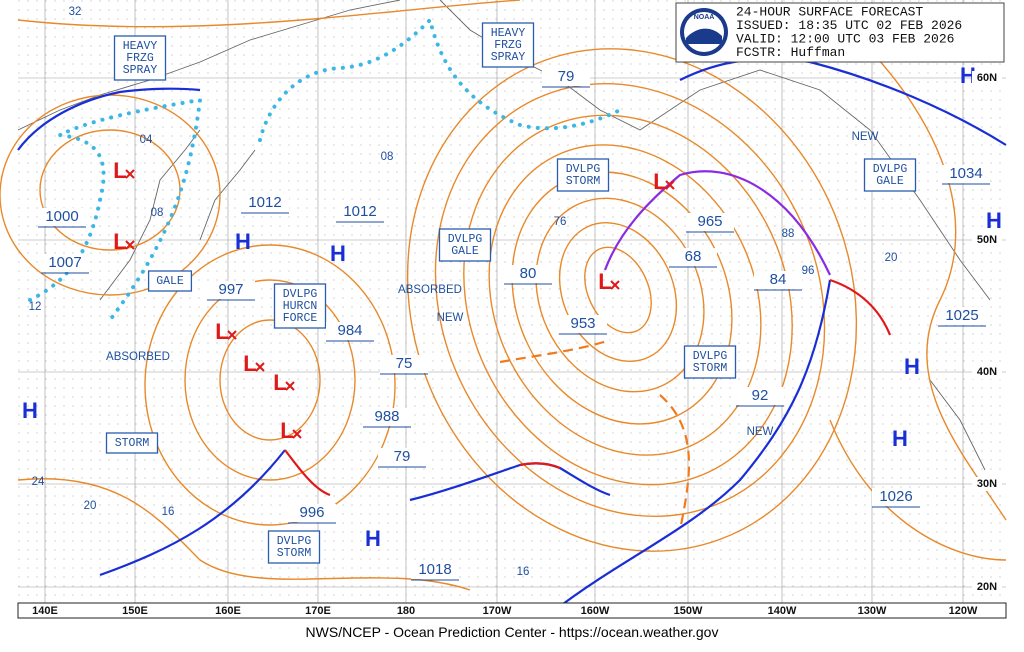  Describe the element at coordinates (497, 611) in the screenshot. I see `lon-label: 170W` at that location.